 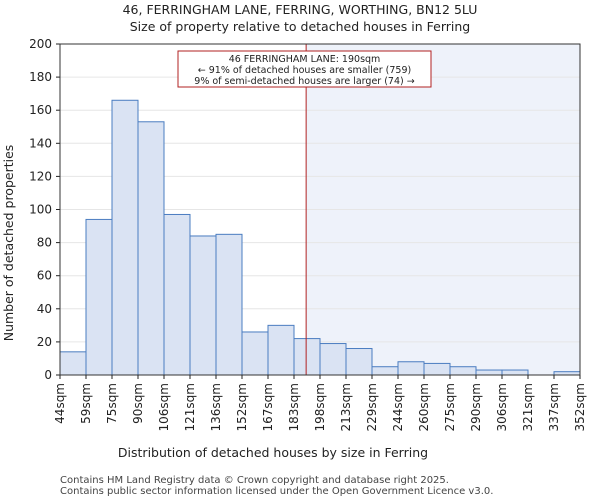 What do you see at coordinates (242, 407) in the screenshot?
I see `x-tick-label: 152sqm` at bounding box center [242, 407].